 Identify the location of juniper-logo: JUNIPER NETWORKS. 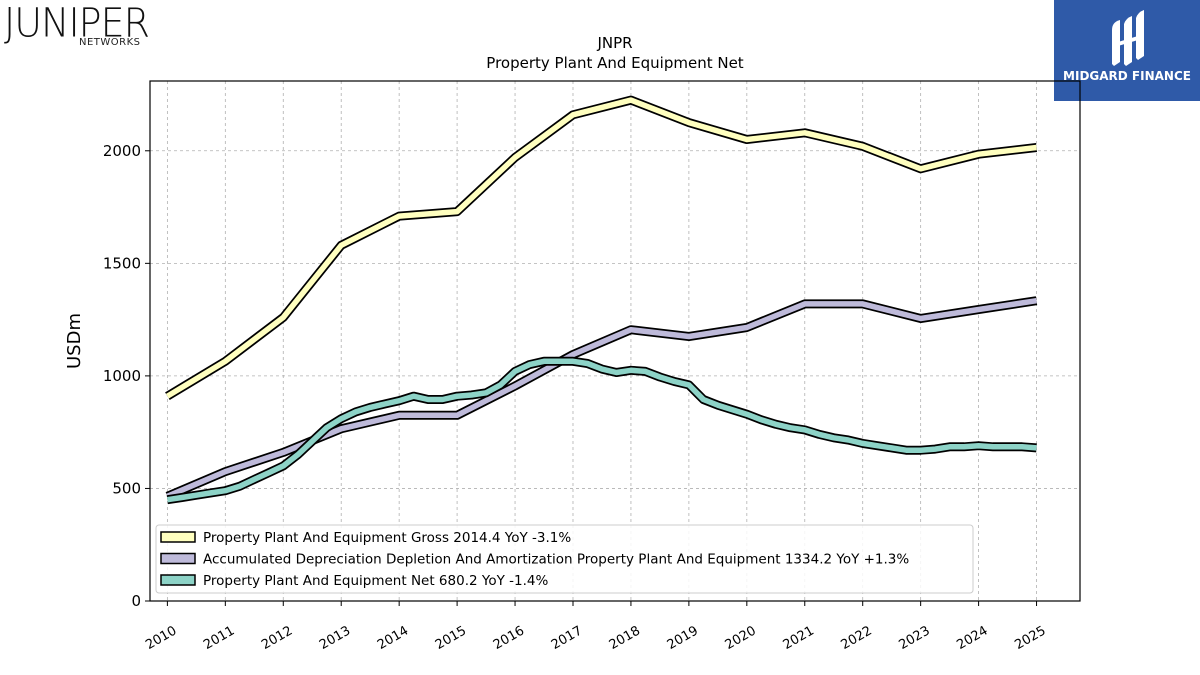
(84, 25).